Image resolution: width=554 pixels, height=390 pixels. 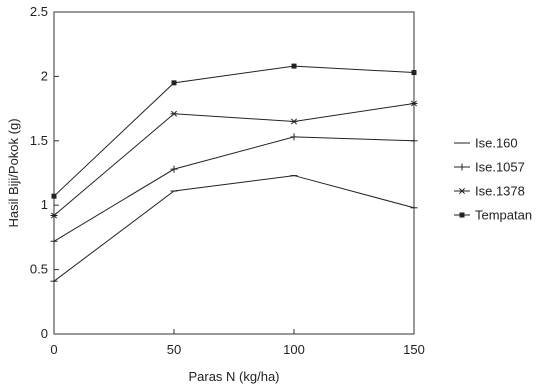 What do you see at coordinates (294, 349) in the screenshot?
I see `x-tick-label: 100` at bounding box center [294, 349].